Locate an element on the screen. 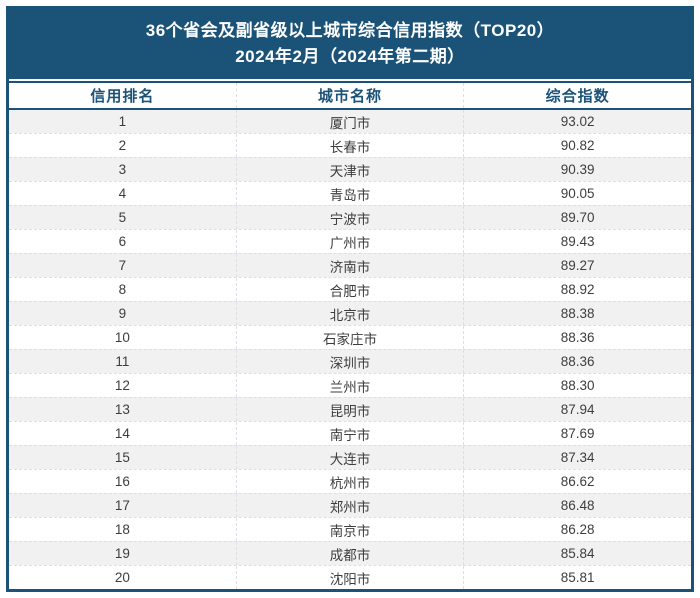  city-cell: 宁波市 is located at coordinates (349, 217).